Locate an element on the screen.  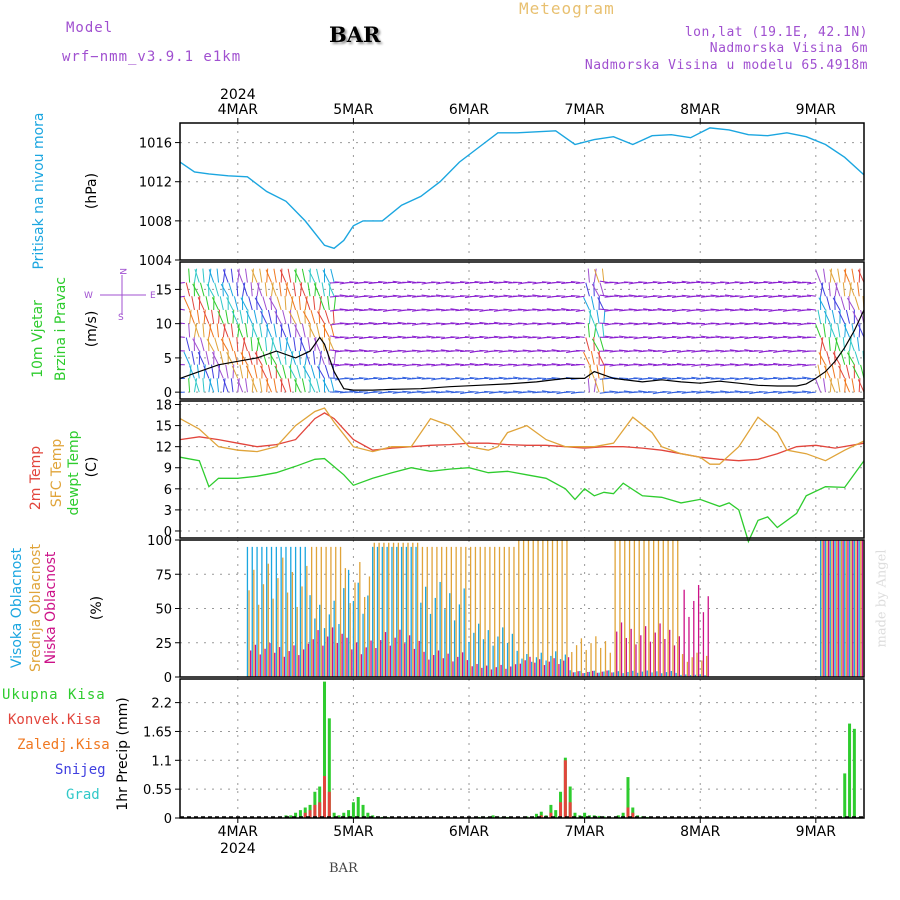
t2m-line is located at coordinates (522, 437).